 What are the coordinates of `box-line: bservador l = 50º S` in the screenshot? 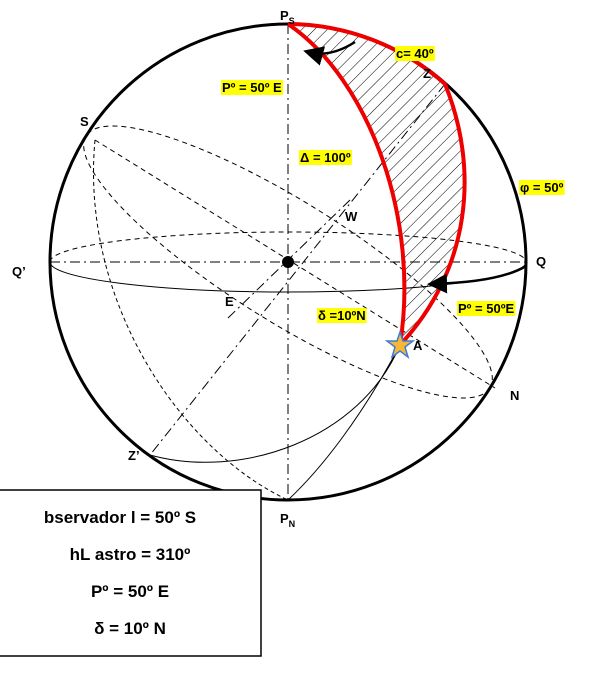 It's located at (120, 517).